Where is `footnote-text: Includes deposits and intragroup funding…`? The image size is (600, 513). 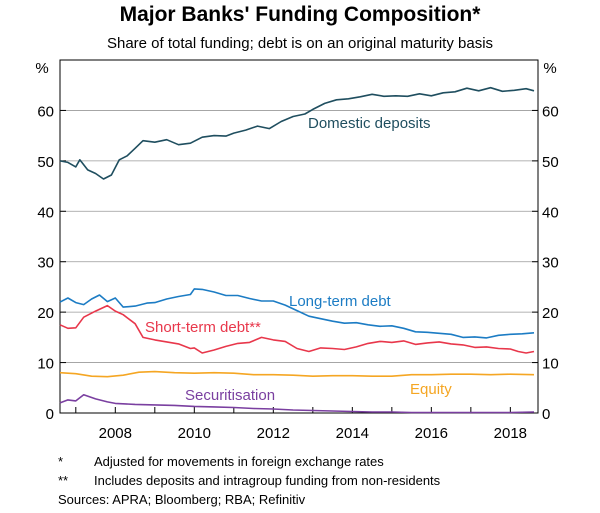 footnote-text: Includes deposits and intragroup funding… is located at coordinates (267, 480).